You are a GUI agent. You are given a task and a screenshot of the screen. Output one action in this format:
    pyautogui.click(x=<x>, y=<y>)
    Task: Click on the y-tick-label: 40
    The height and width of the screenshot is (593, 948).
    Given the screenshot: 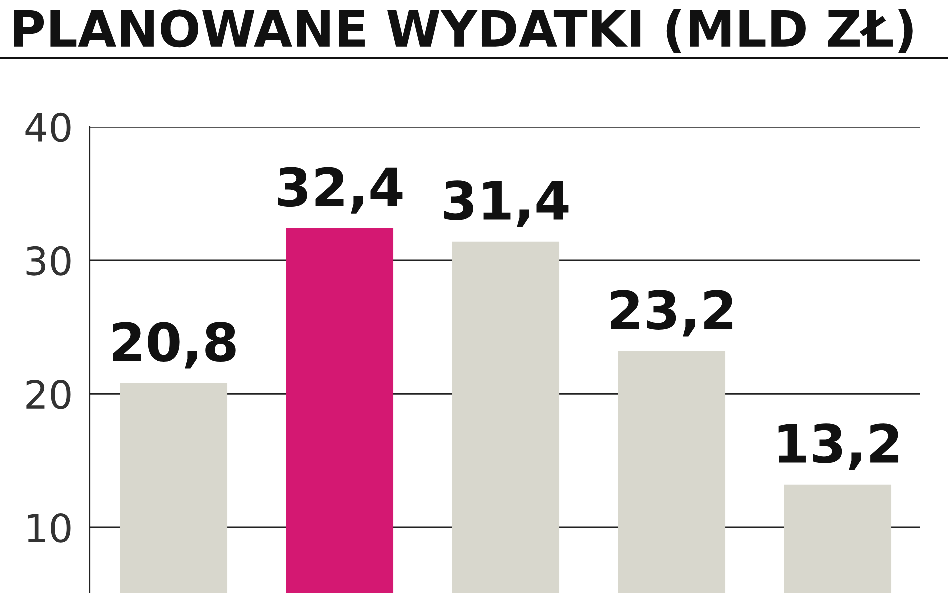 What is the action you would take?
    pyautogui.click(x=48, y=127)
    